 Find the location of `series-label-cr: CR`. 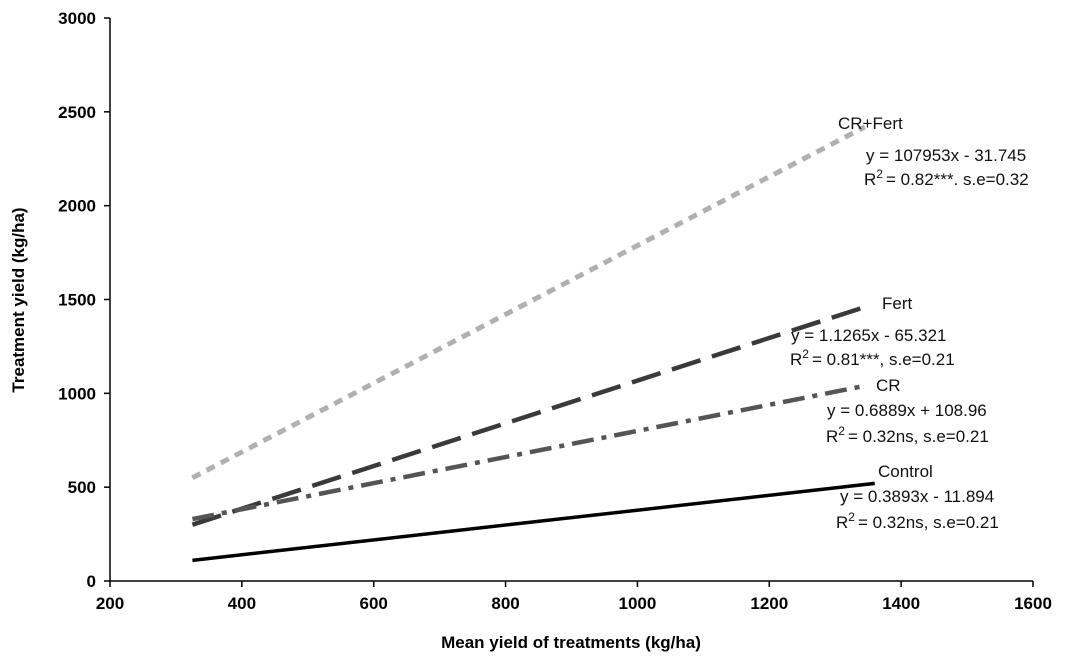

series-label-cr: CR is located at coordinates (888, 385).